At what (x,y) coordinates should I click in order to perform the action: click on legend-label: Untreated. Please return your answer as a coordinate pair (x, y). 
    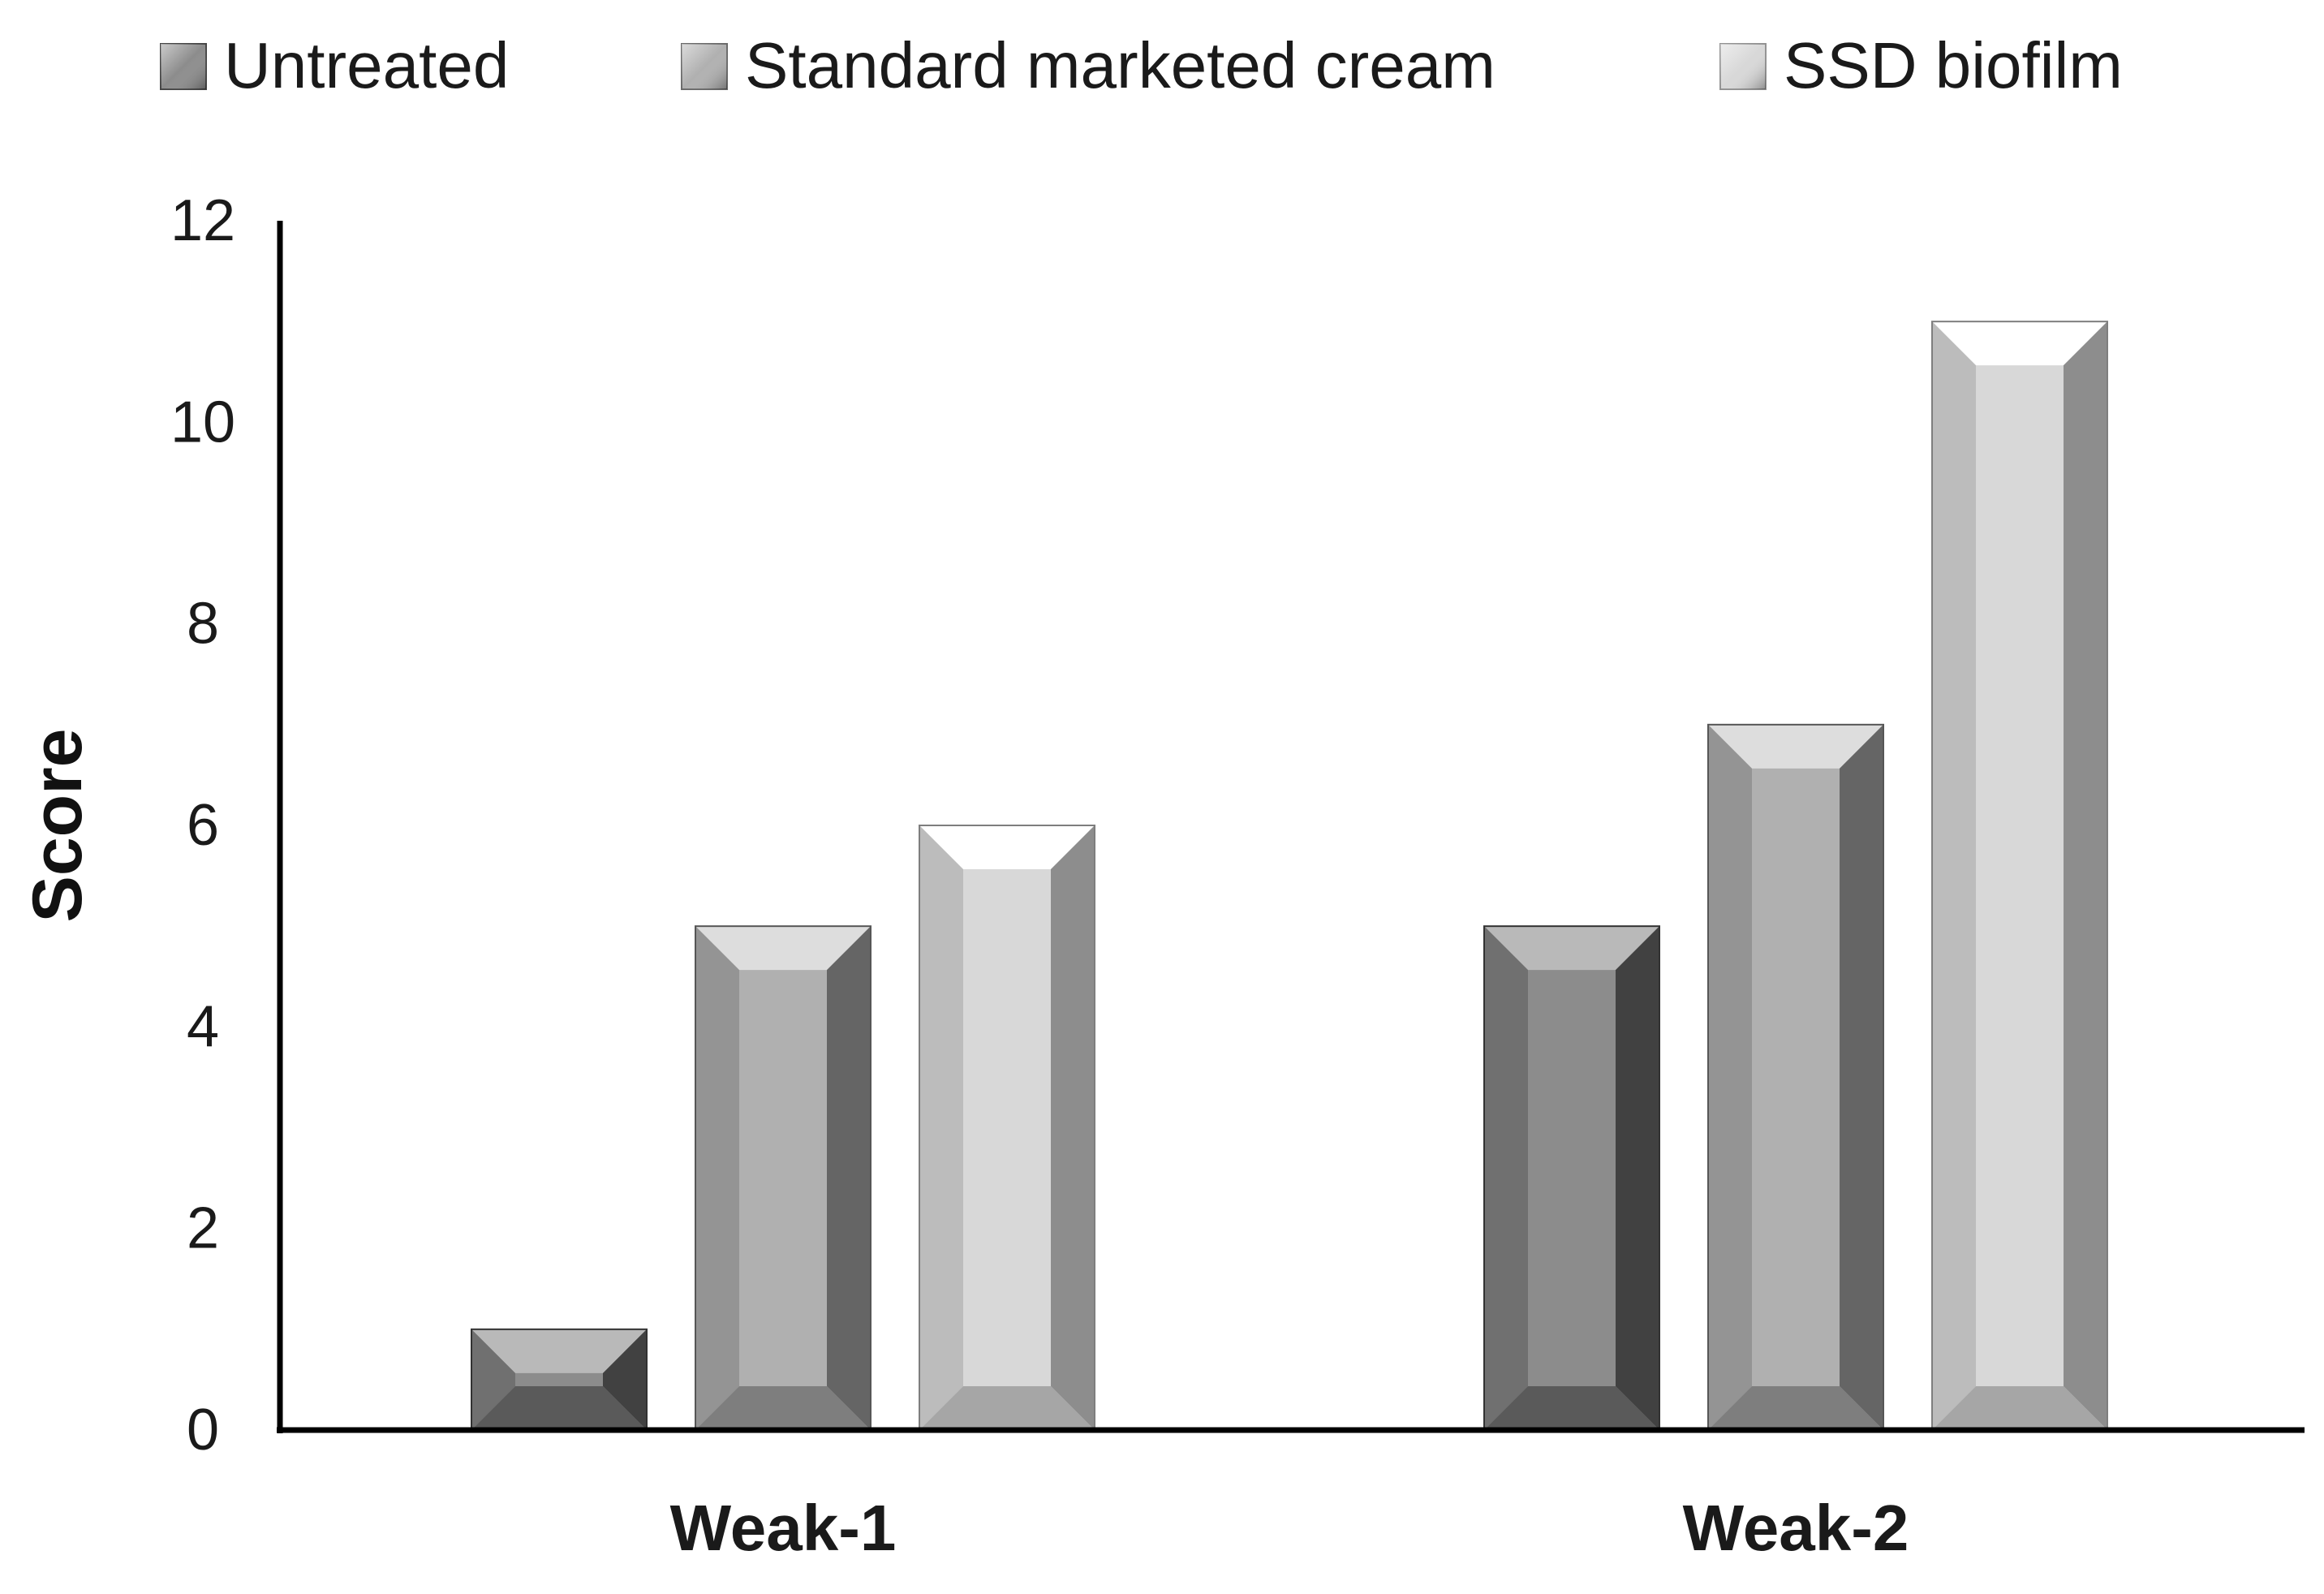
    Looking at the image, I should click on (366, 65).